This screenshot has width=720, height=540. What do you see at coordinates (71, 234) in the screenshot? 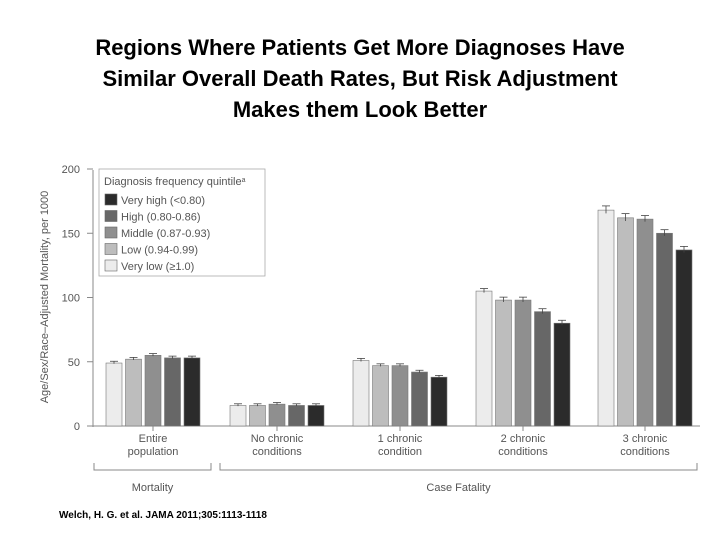
I see `y-tick-label: 150` at bounding box center [71, 234].